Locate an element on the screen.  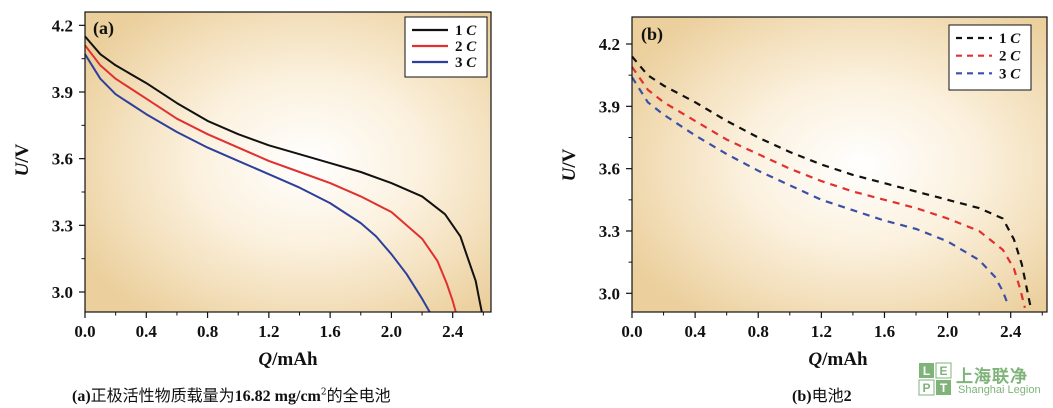
caption-b-text: 电池 is located at coordinates (827, 395).